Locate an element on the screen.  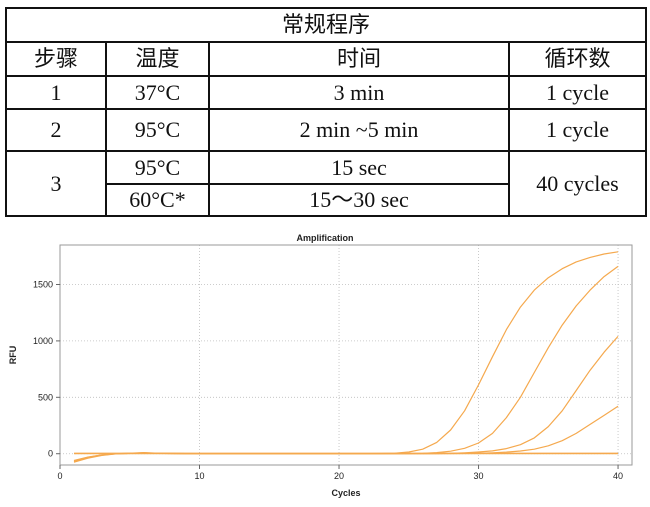
y-tick-label: 1000 is located at coordinates (43, 341).